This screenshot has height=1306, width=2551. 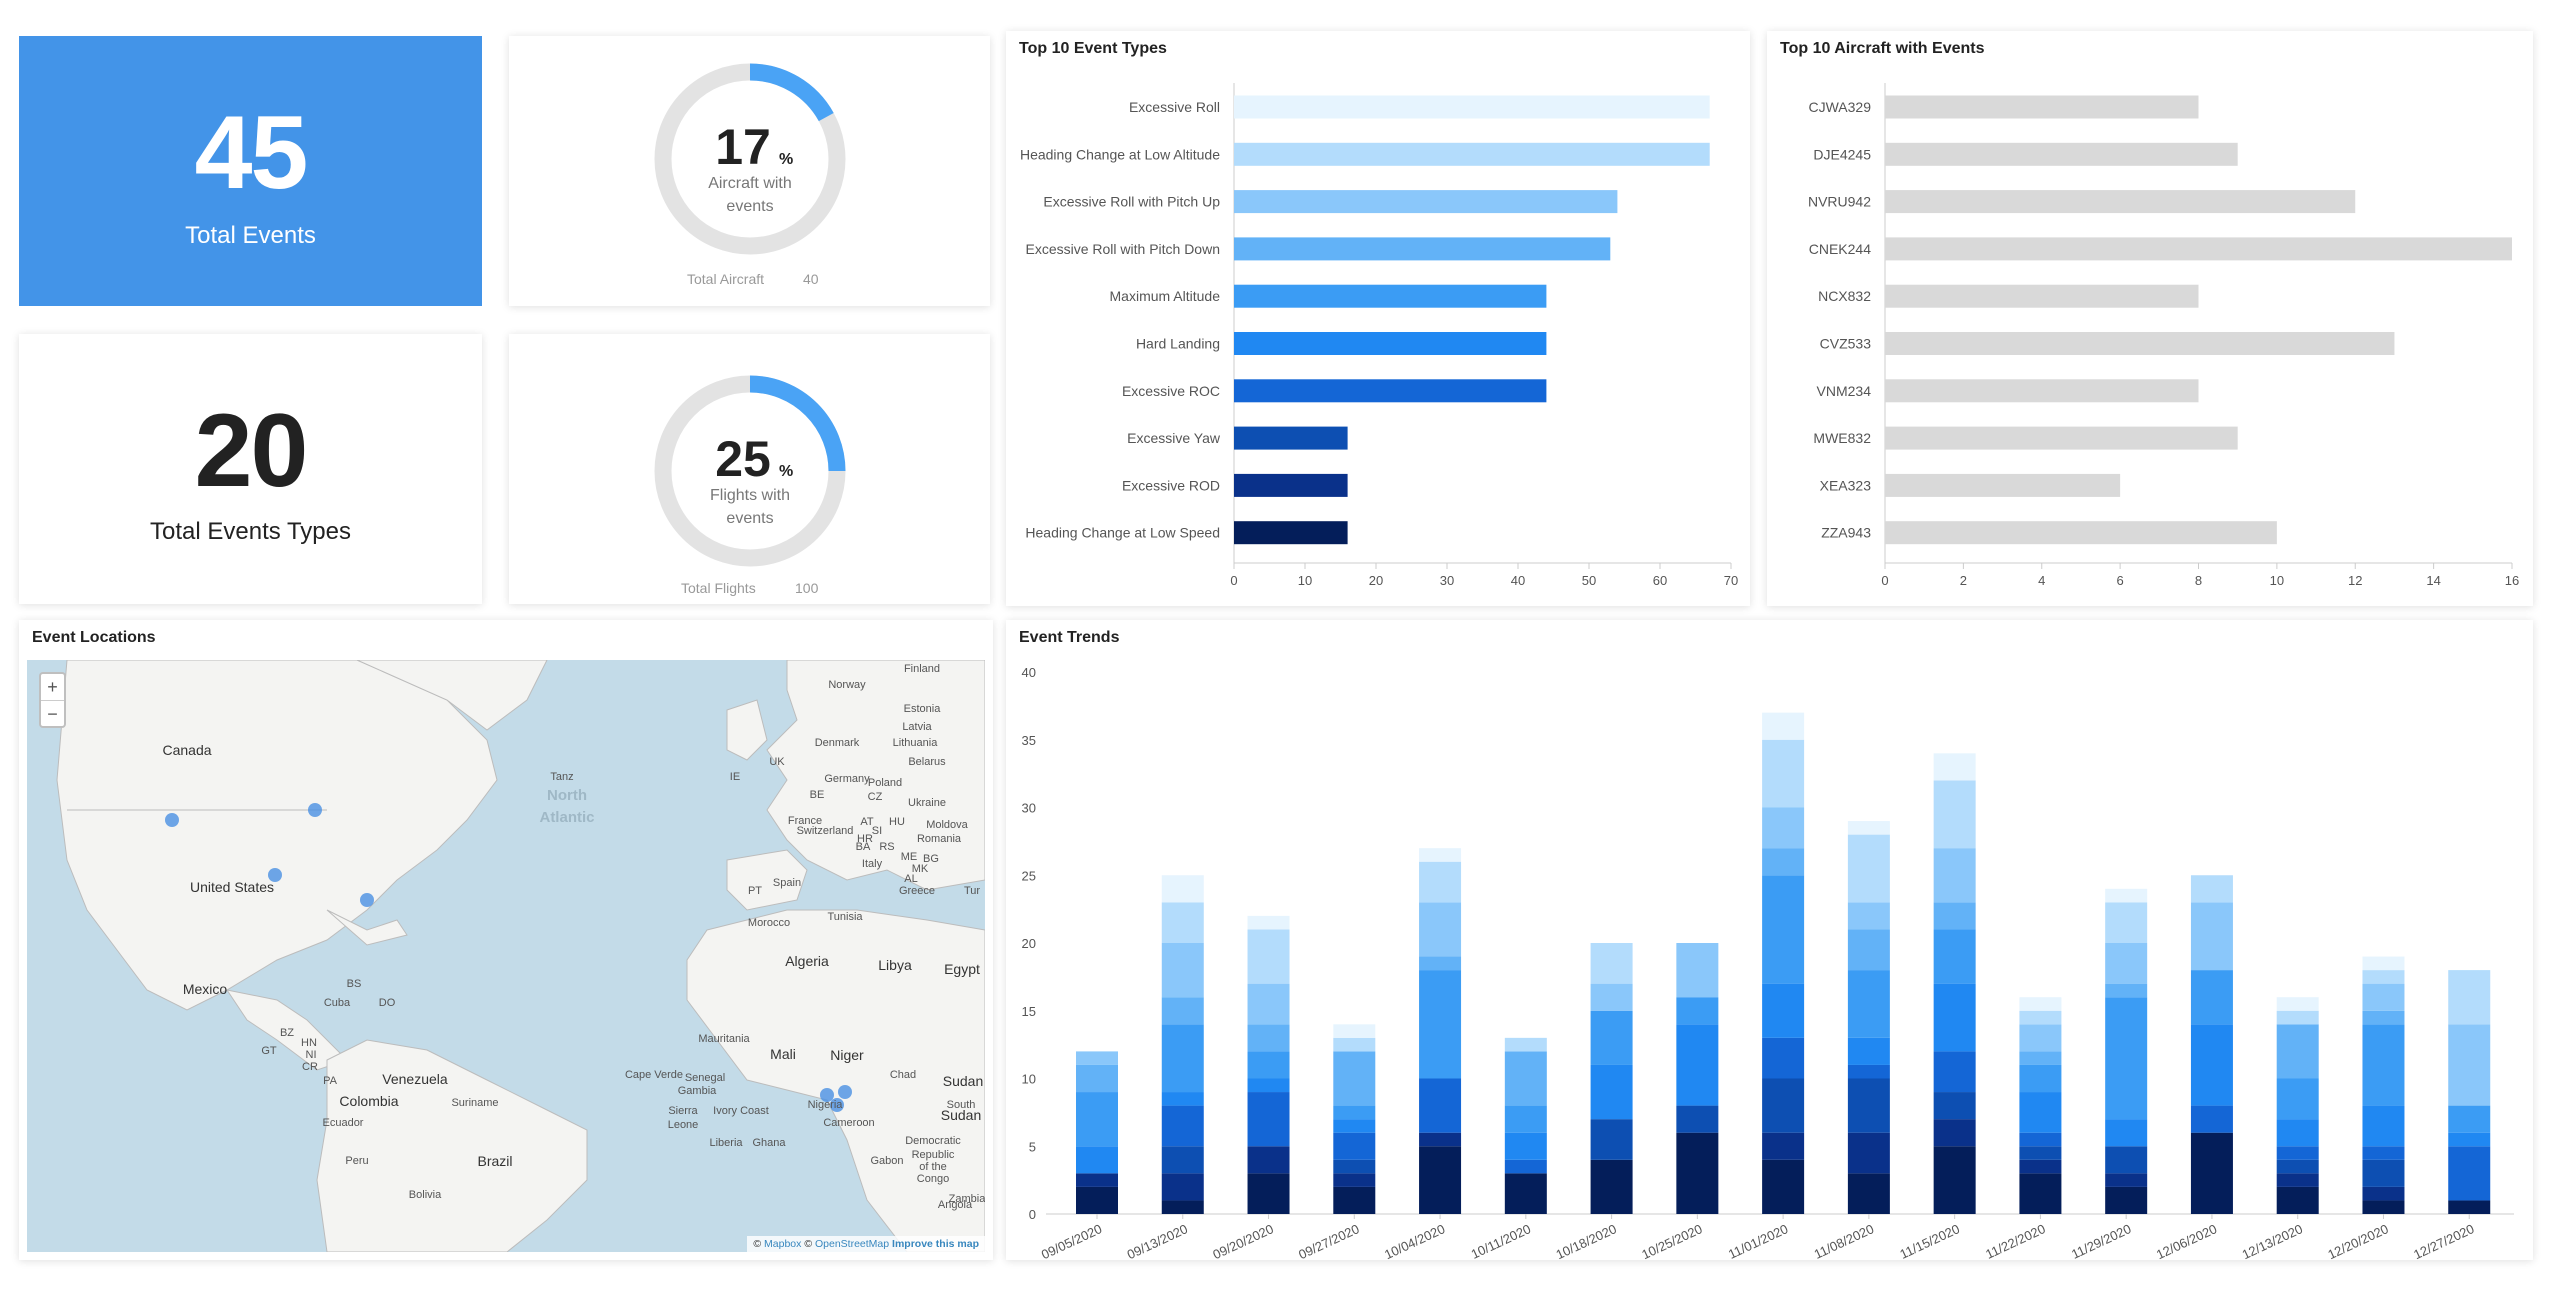 I want to click on zoom-out-button: −, so click(x=52, y=714).